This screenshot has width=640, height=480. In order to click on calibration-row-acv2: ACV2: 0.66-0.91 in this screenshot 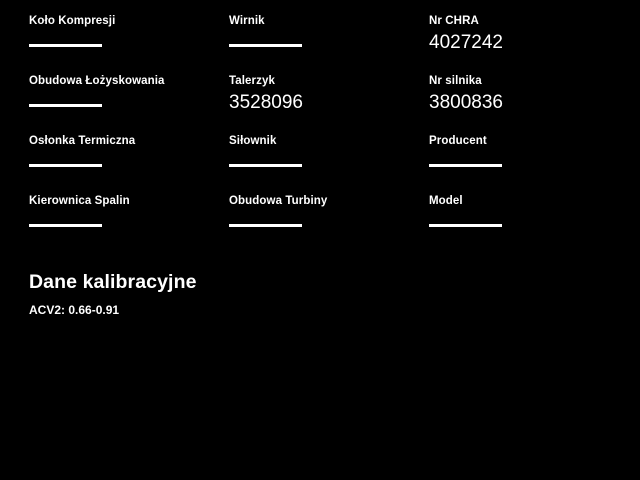, I will do `click(74, 310)`.